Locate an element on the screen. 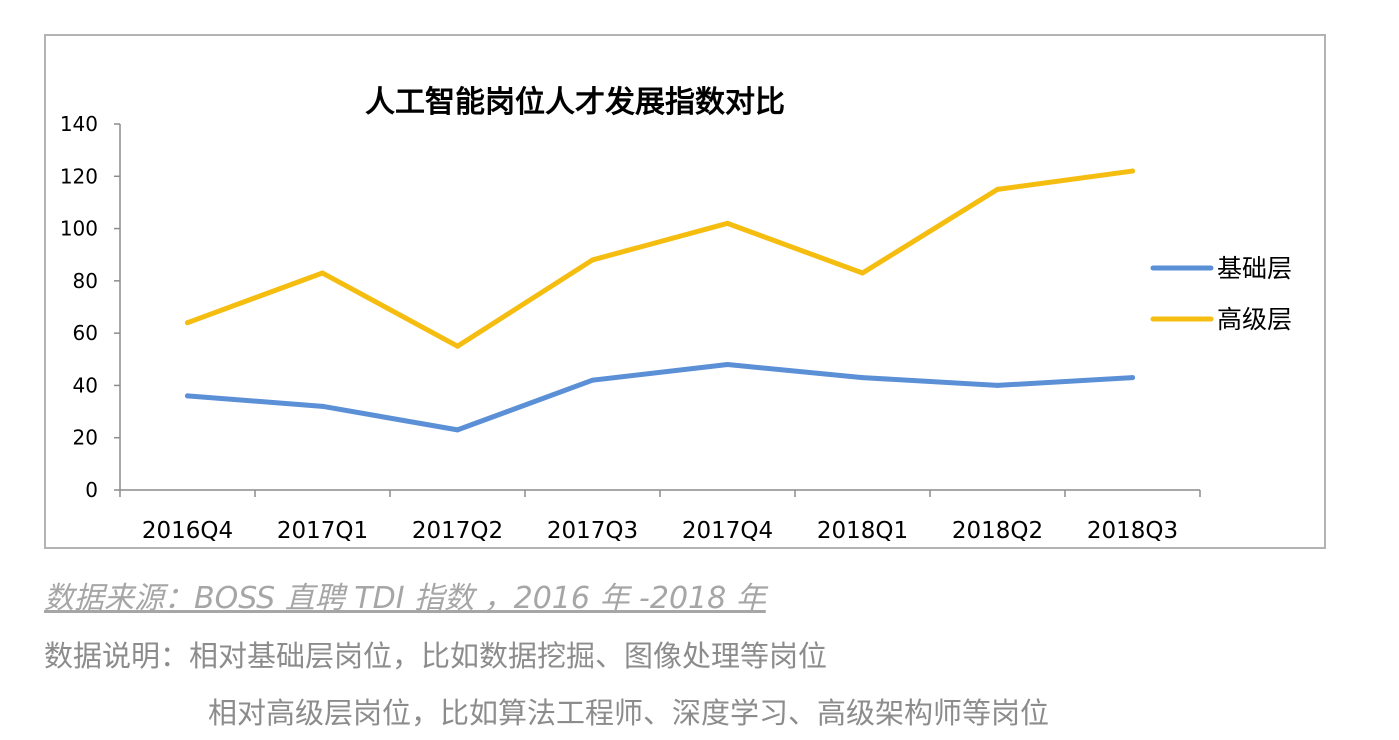  data-note-label: 数据说明： is located at coordinates (117, 656).